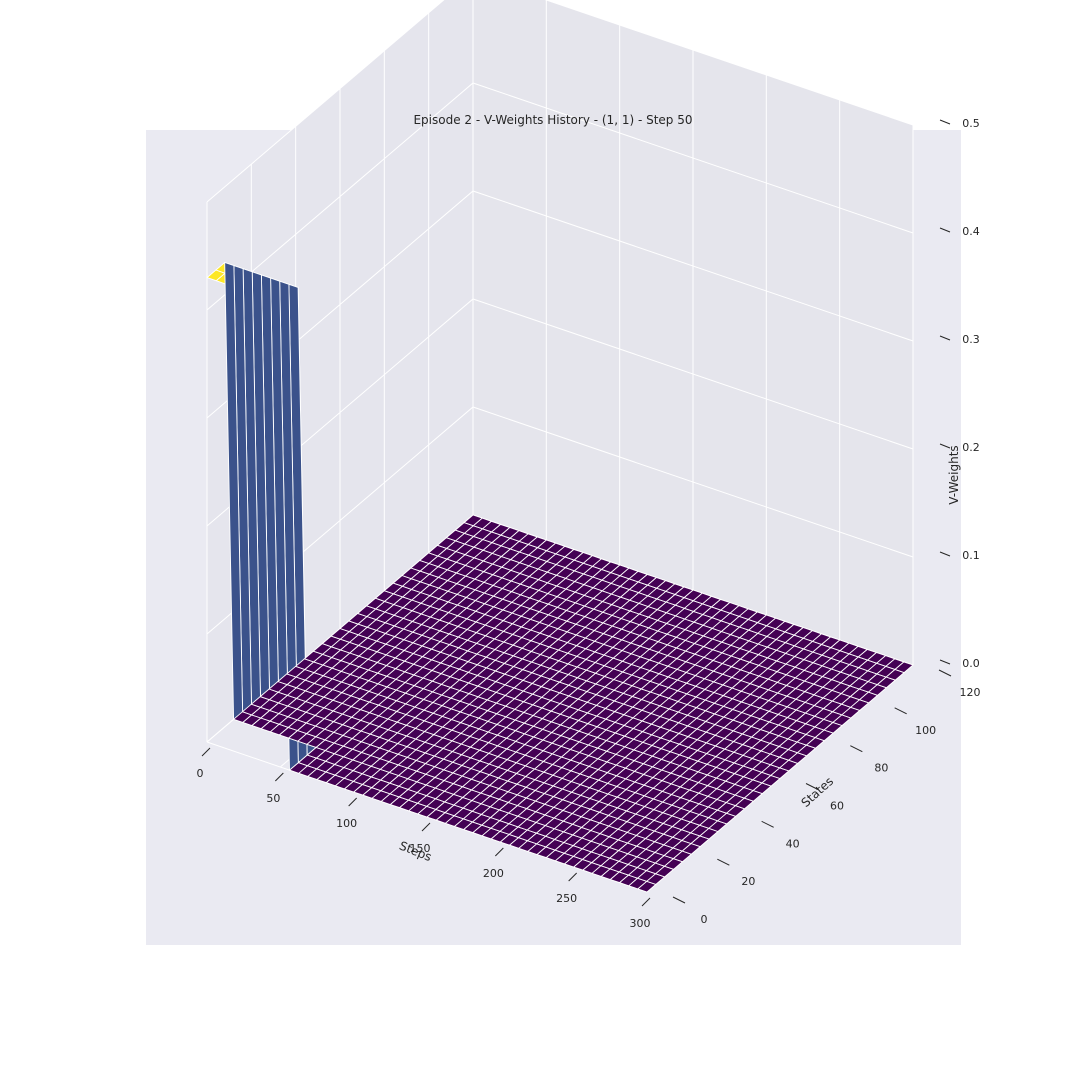 The height and width of the screenshot is (1080, 1080). I want to click on y-tick-label: 20, so click(748, 881).